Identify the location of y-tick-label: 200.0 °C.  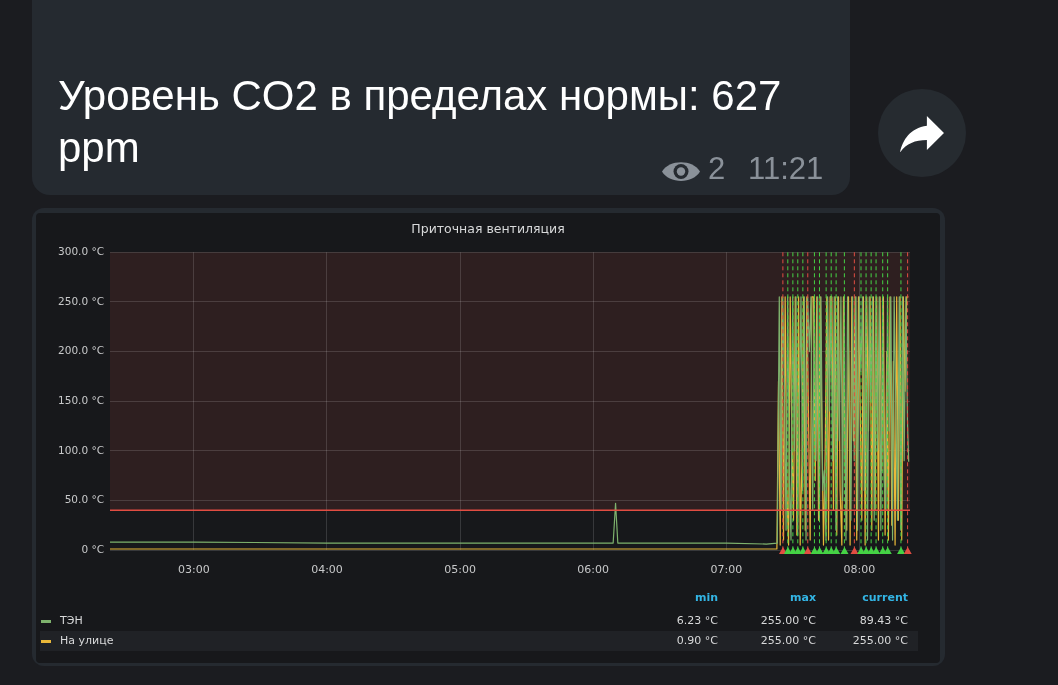
(81, 350).